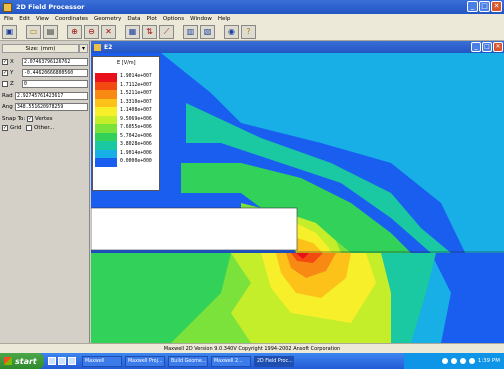 The height and width of the screenshot is (369, 504). What do you see at coordinates (173, 18) in the screenshot?
I see `menu-options: Options` at bounding box center [173, 18].